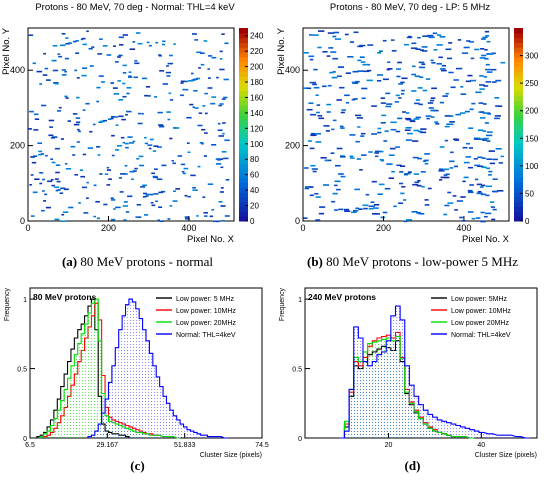 The height and width of the screenshot is (480, 550). Describe the element at coordinates (257, 144) in the screenshot. I see `color-tick-label: 100` at that location.